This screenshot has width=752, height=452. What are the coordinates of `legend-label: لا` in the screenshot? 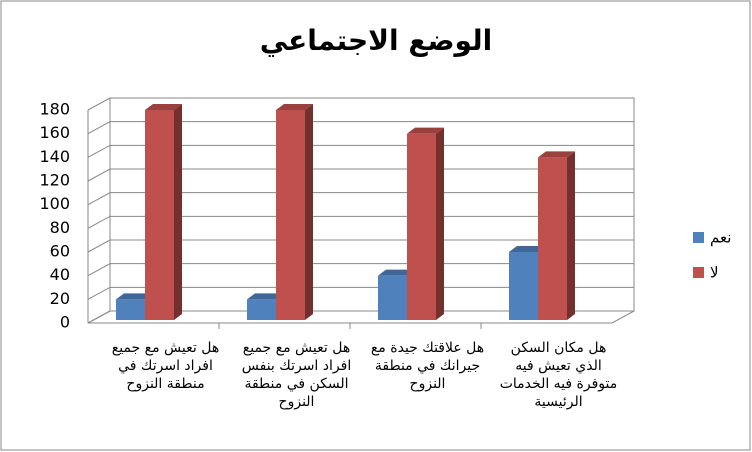 It's located at (714, 273).